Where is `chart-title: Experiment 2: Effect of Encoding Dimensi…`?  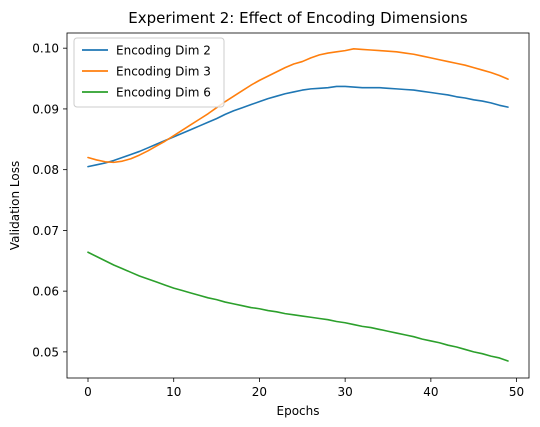
chart-title: Experiment 2: Effect of Encoding Dimensi… is located at coordinates (298, 18).